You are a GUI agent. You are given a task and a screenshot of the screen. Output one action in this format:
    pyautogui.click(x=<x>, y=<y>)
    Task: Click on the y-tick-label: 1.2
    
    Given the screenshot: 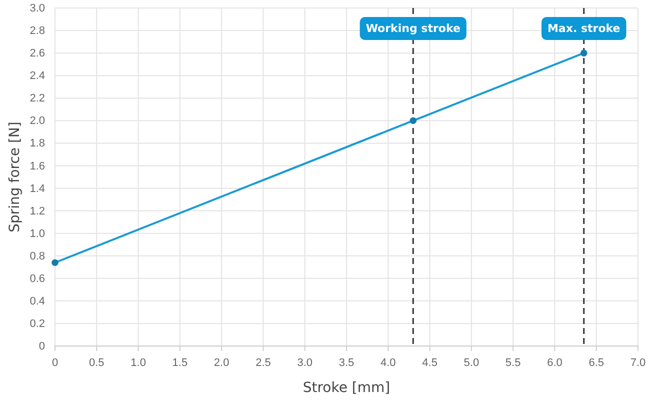 What is the action you would take?
    pyautogui.click(x=37, y=211)
    